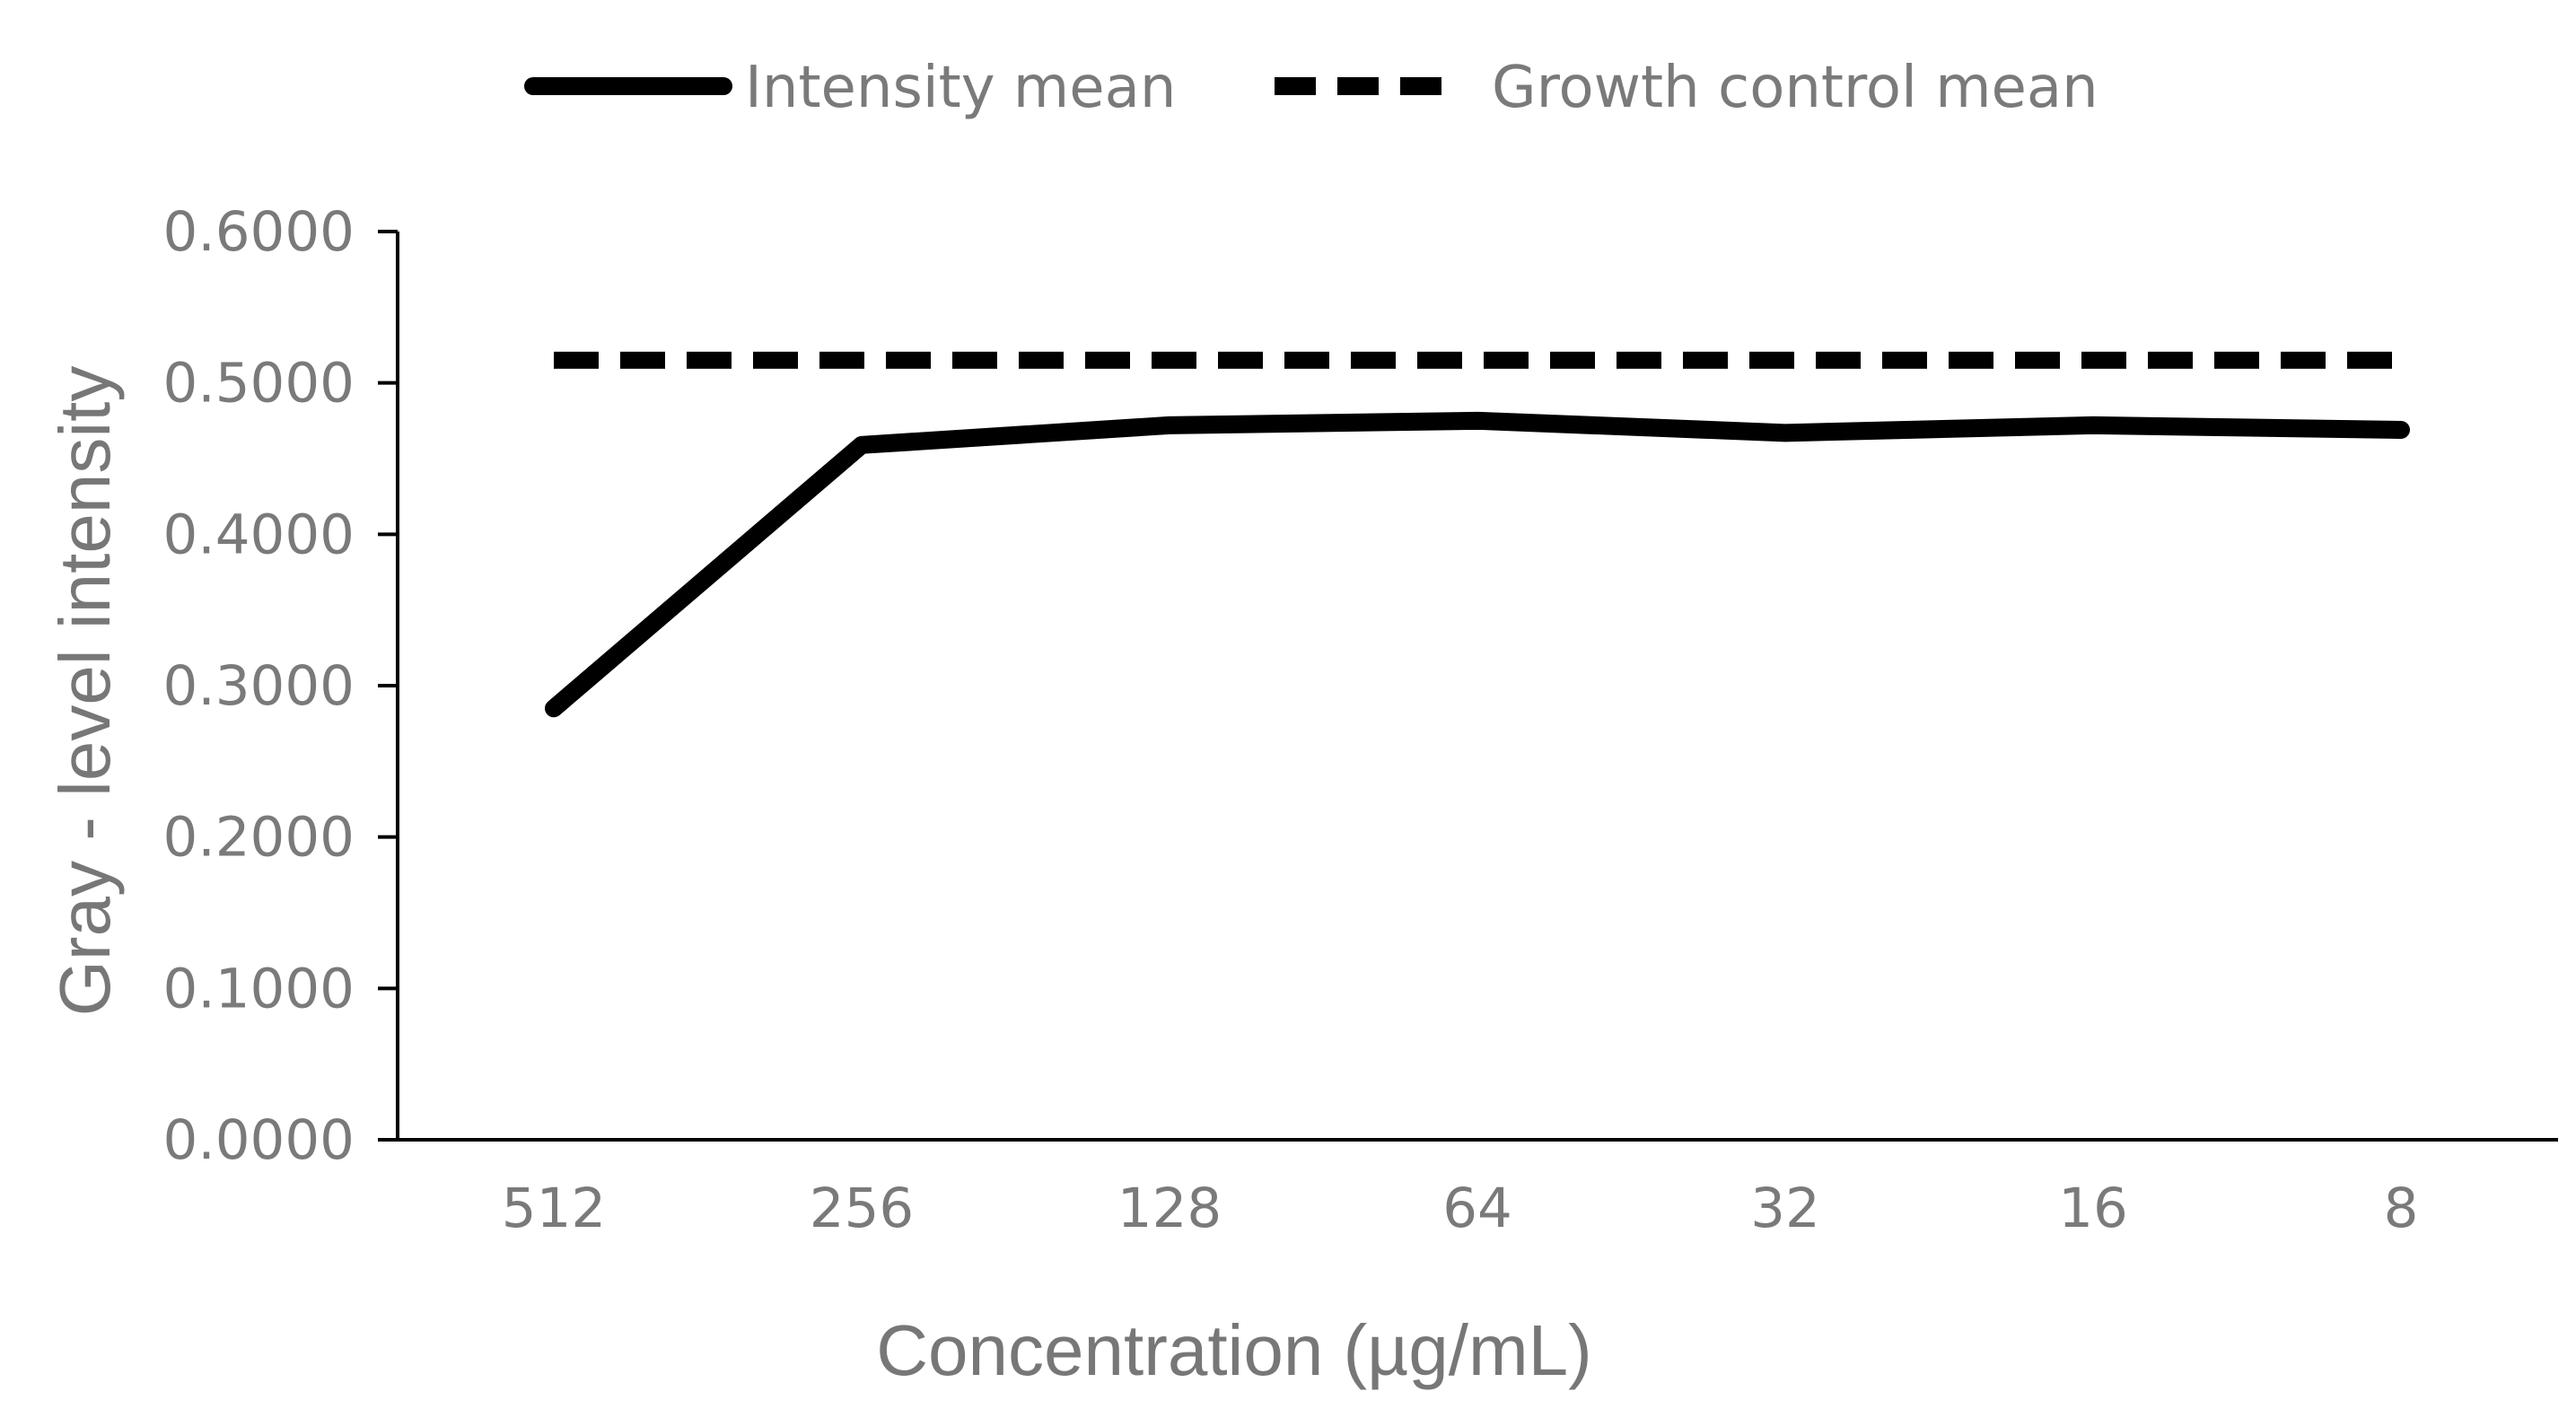 The width and height of the screenshot is (2576, 1409). Describe the element at coordinates (259, 1140) in the screenshot. I see `y-tick-label: 0.0000` at that location.